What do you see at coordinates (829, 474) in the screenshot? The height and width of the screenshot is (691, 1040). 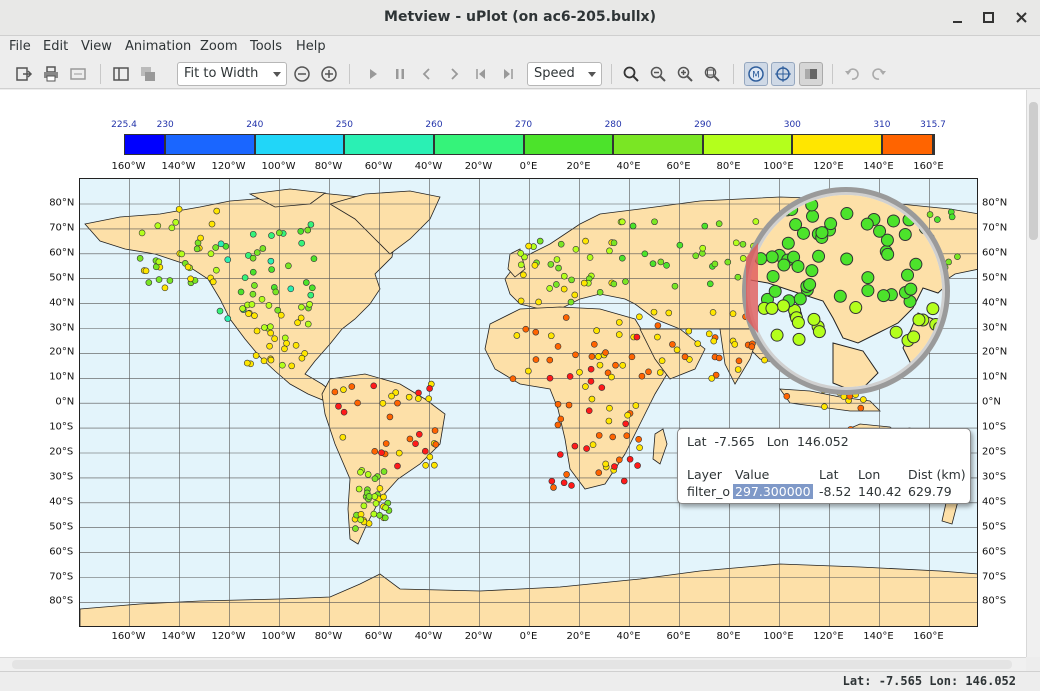 I see `tooltip-col-lat: Lat` at bounding box center [829, 474].